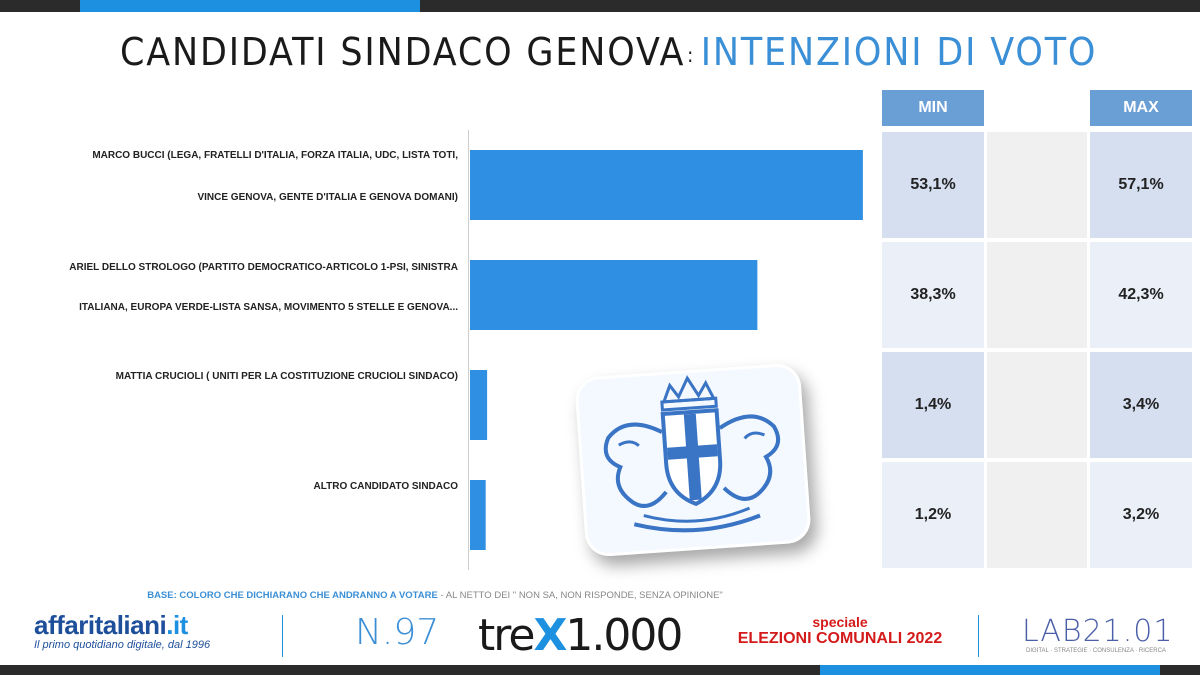  Describe the element at coordinates (177, 625) in the screenshot. I see `aff-tld: .it` at that location.